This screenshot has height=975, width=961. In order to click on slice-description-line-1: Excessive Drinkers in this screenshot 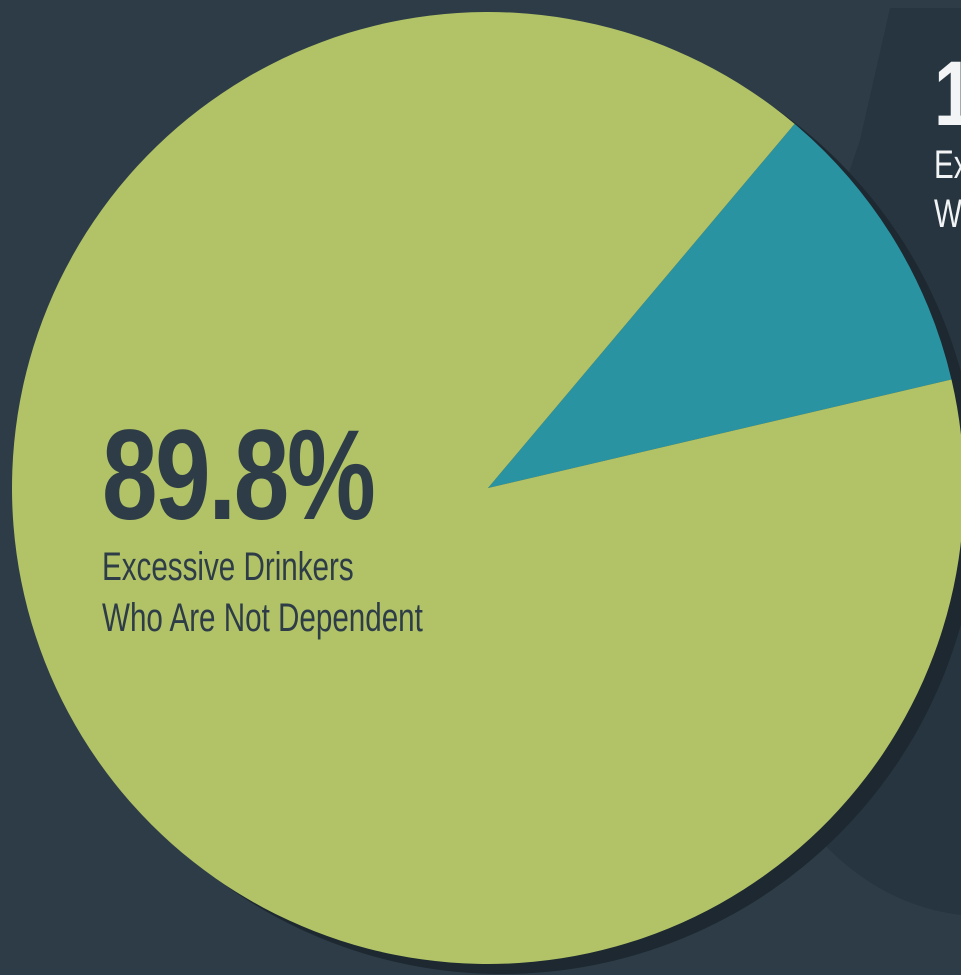, I will do `click(228, 567)`.